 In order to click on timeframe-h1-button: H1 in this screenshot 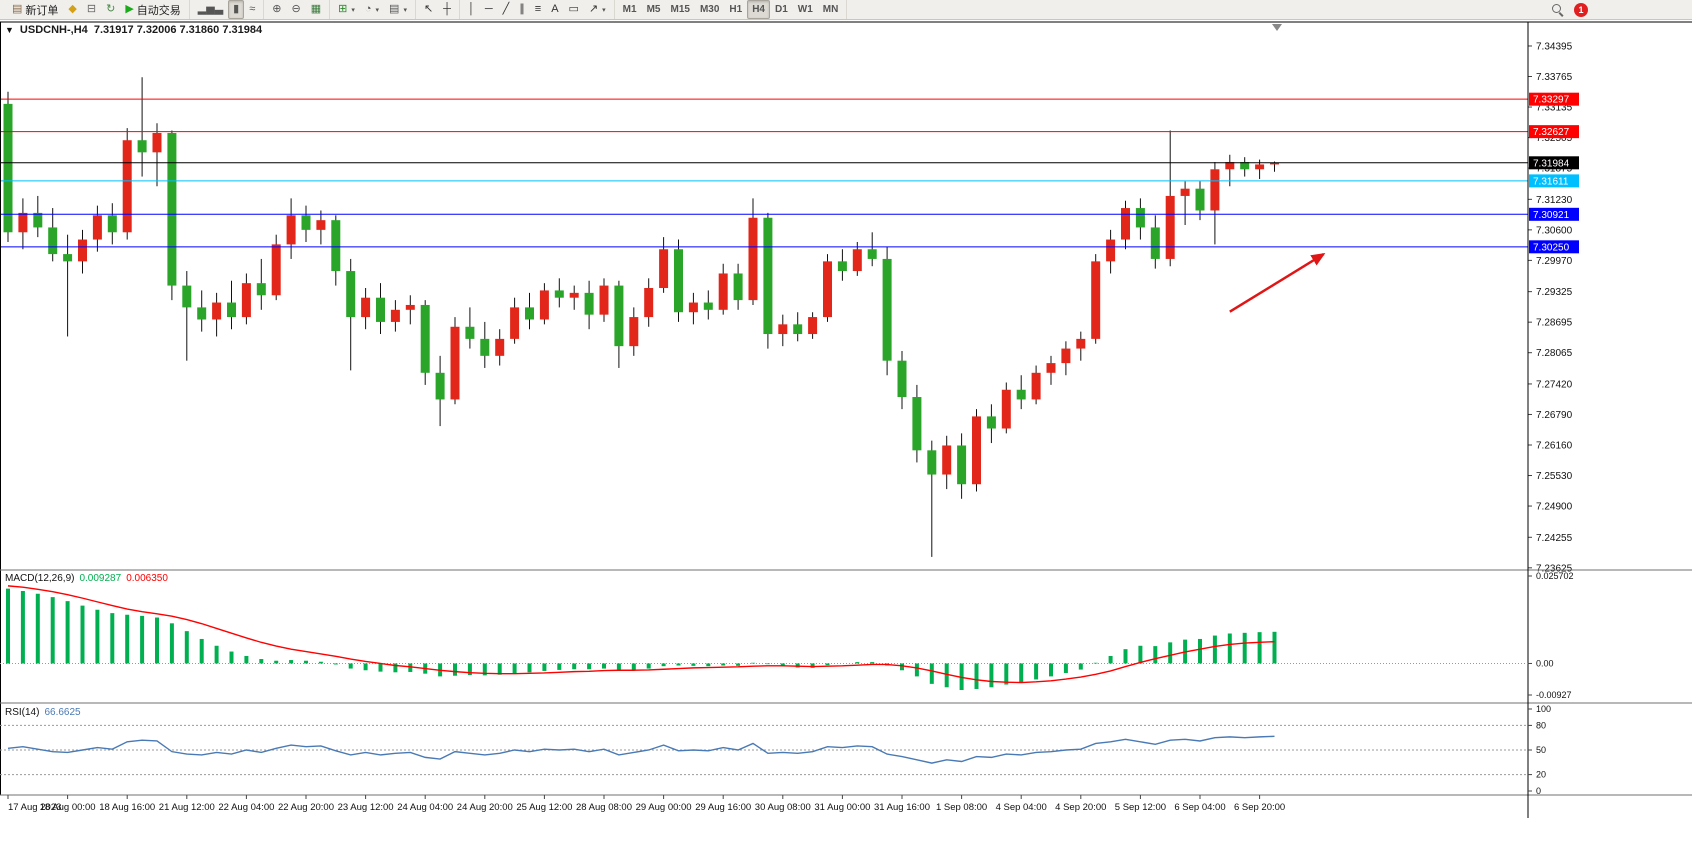, I will do `click(735, 9)`.